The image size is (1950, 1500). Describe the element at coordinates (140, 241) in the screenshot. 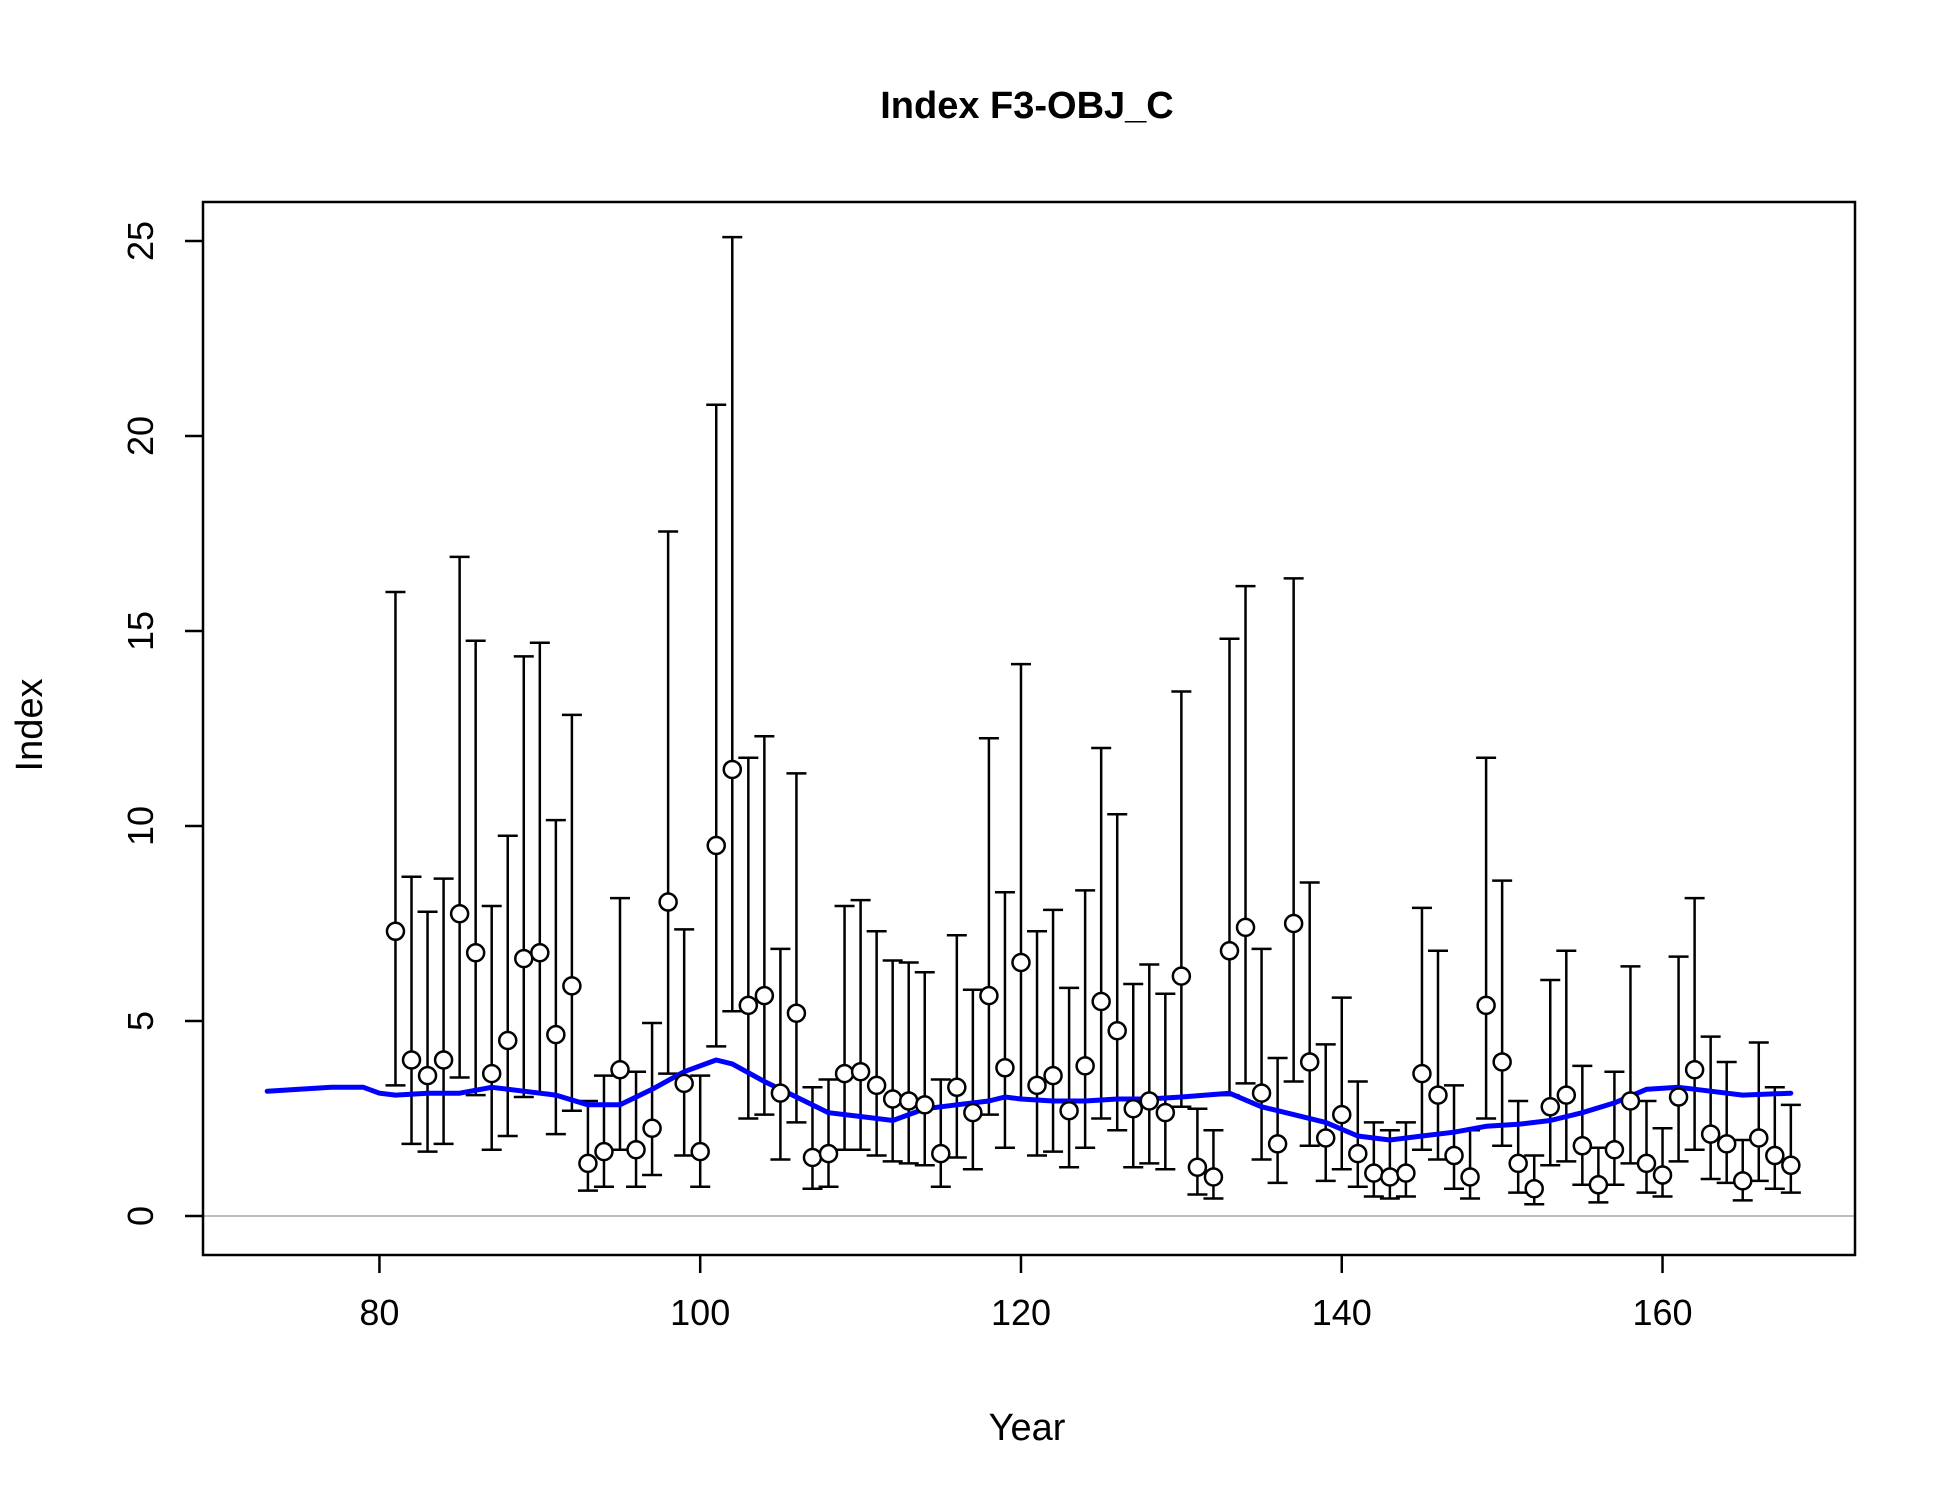

I see `y-tick-label: 25` at that location.